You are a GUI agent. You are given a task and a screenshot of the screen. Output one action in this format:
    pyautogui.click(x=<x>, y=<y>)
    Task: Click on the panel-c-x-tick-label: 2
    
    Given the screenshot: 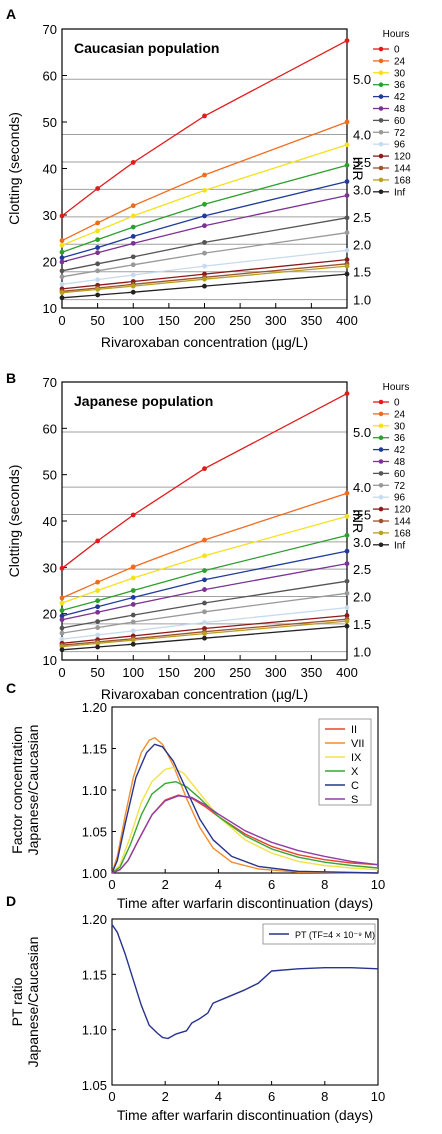 What is the action you would take?
    pyautogui.click(x=165, y=884)
    